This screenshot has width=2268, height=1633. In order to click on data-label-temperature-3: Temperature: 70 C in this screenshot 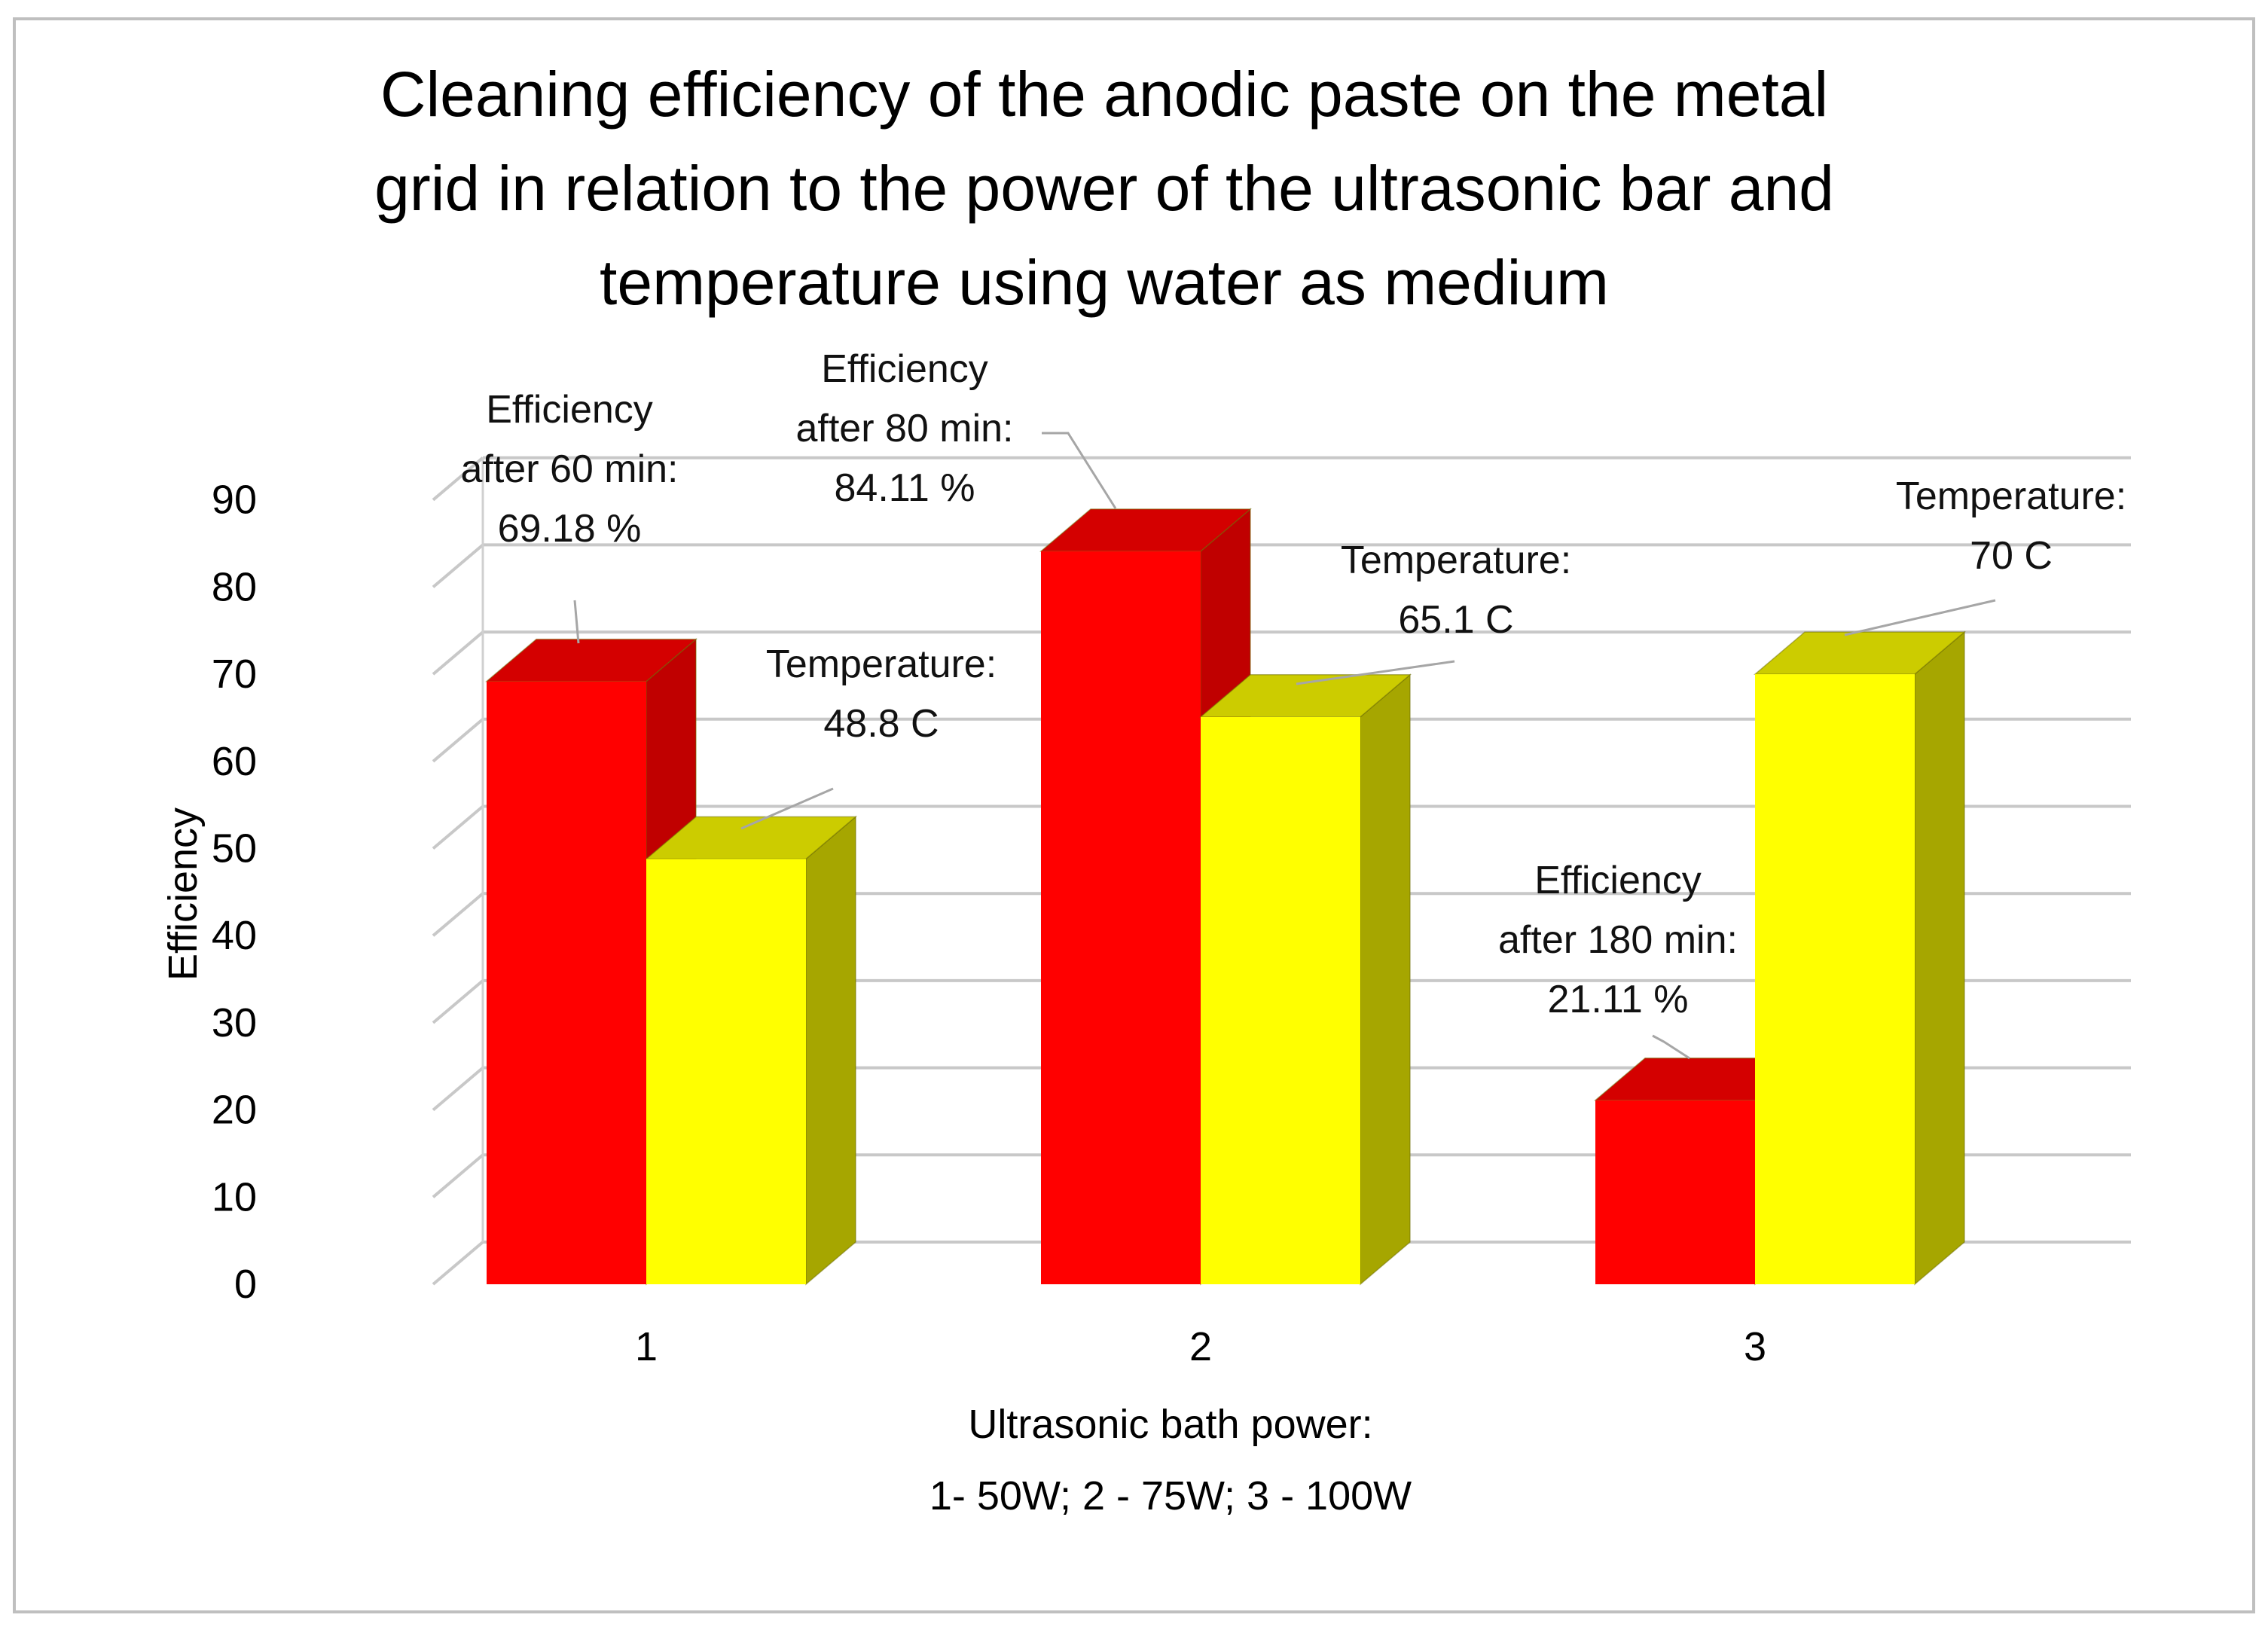, I will do `click(1985, 555)`.